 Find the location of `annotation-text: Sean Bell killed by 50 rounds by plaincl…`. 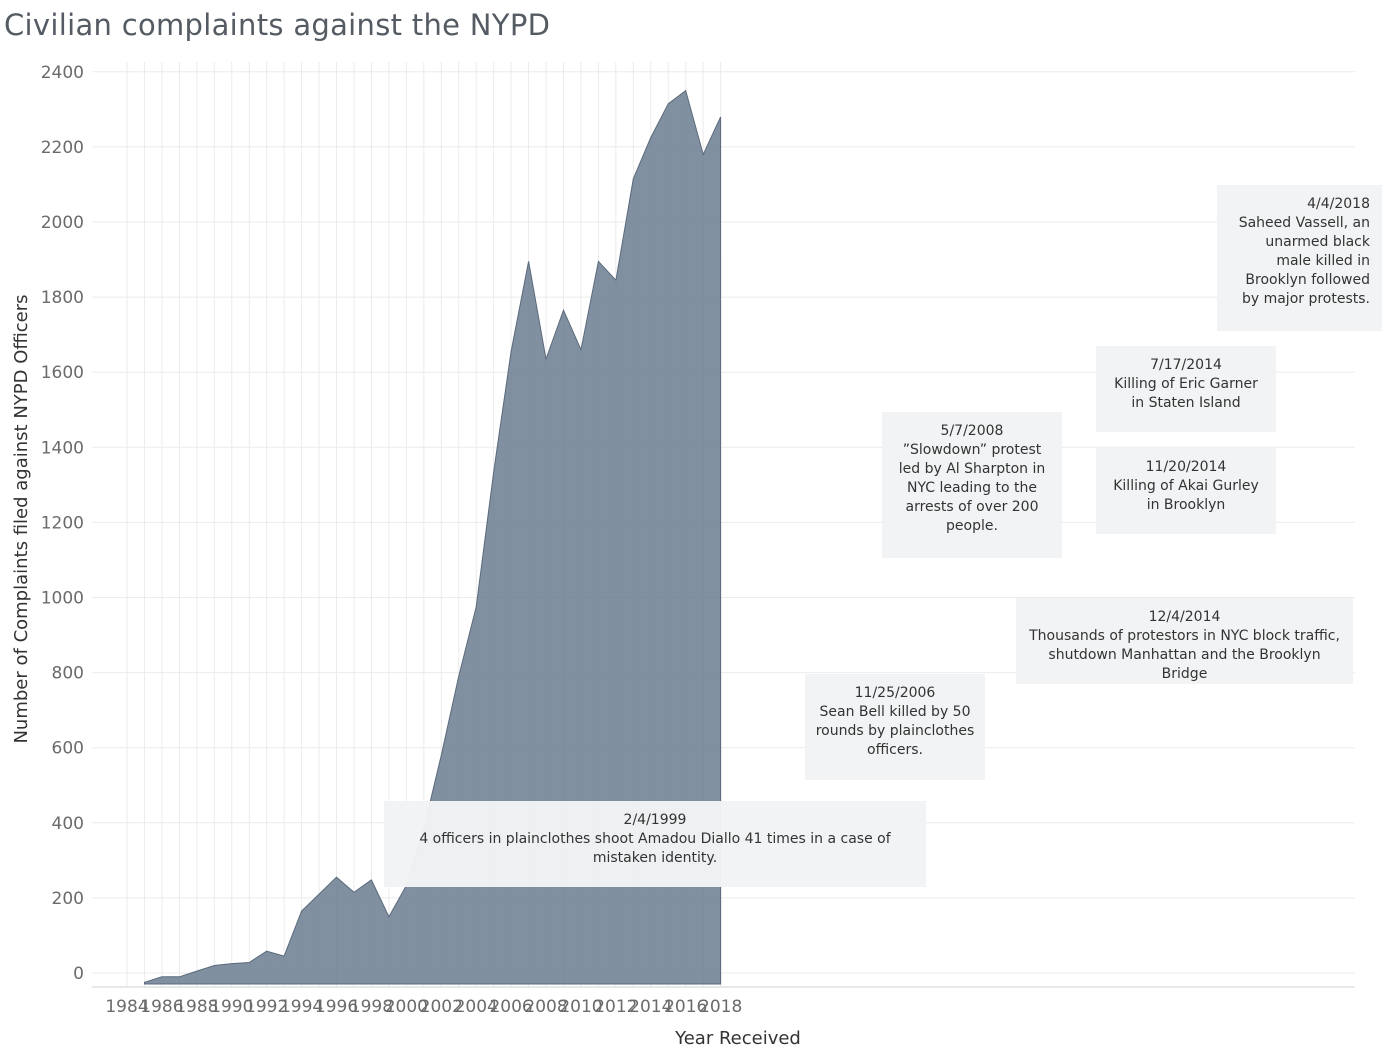

annotation-text: Sean Bell killed by 50 rounds by plaincl… is located at coordinates (895, 731).